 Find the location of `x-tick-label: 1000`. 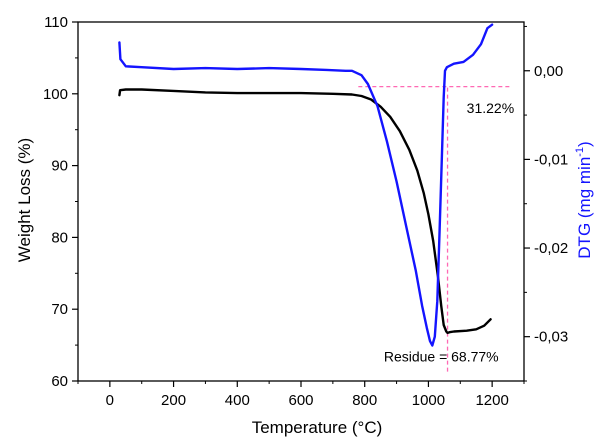

x-tick-label: 1000 is located at coordinates (428, 400).